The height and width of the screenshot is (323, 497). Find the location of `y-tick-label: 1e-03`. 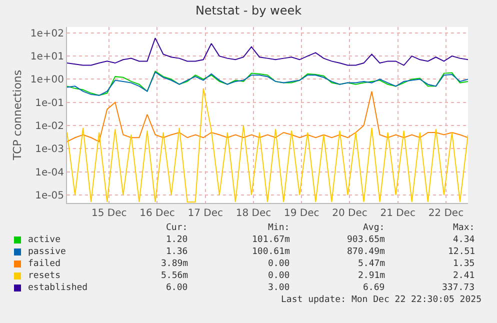

y-tick-label: 1e-03 is located at coordinates (49, 150).